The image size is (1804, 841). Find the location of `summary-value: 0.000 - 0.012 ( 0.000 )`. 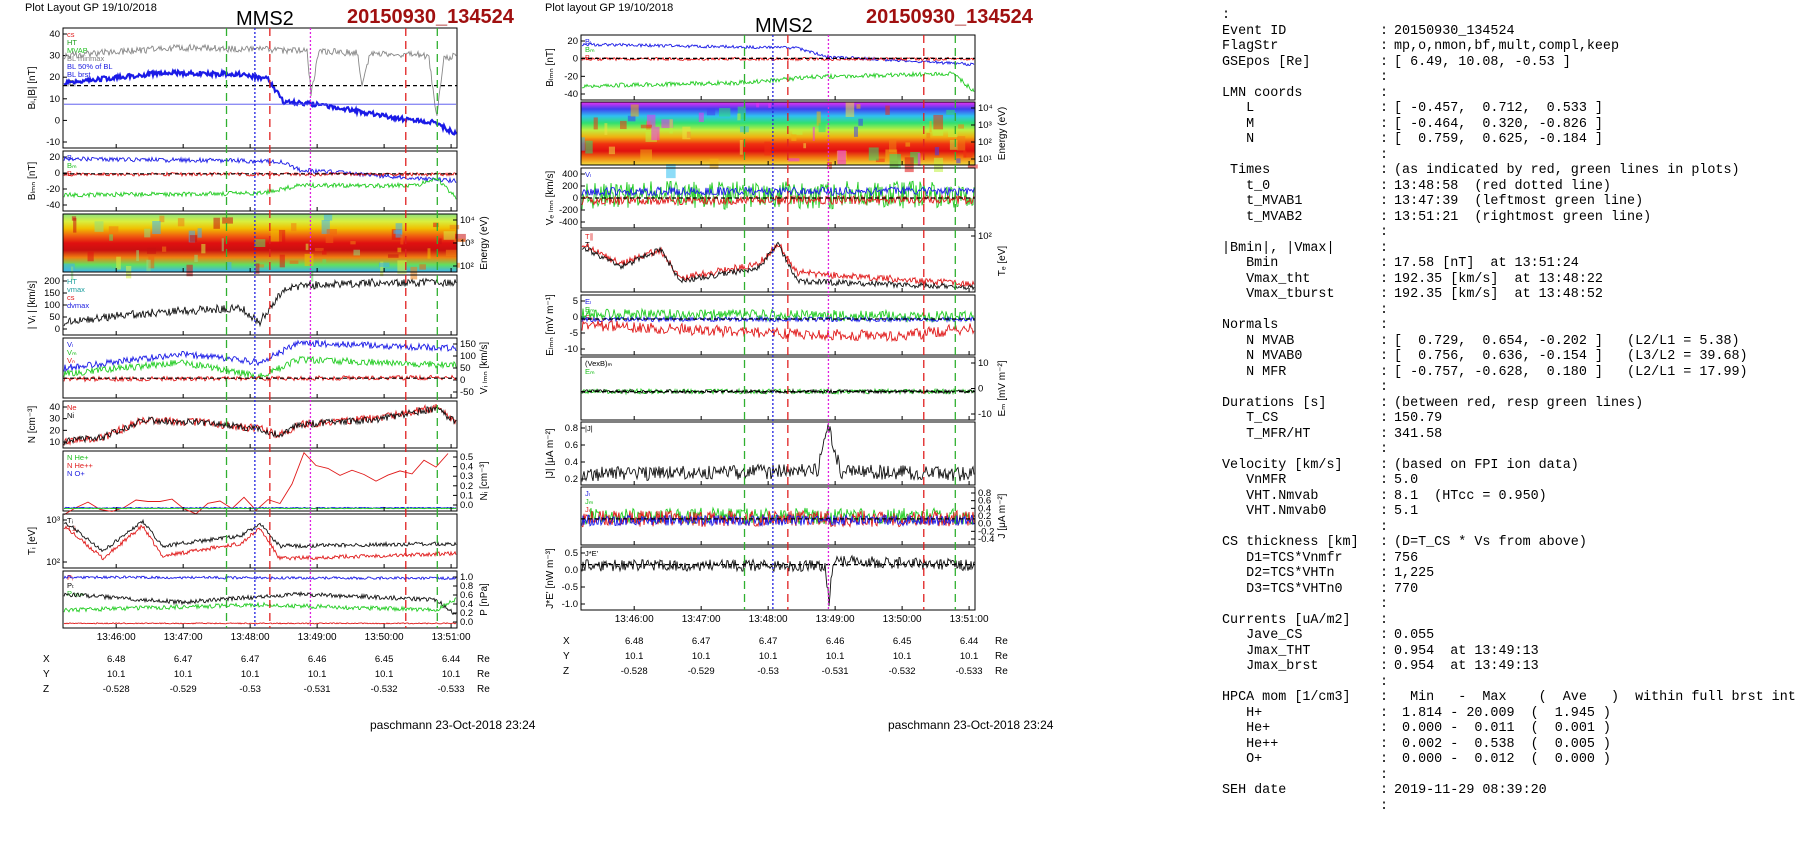

summary-value: 0.000 - 0.012 ( 0.000 ) is located at coordinates (1502, 759).